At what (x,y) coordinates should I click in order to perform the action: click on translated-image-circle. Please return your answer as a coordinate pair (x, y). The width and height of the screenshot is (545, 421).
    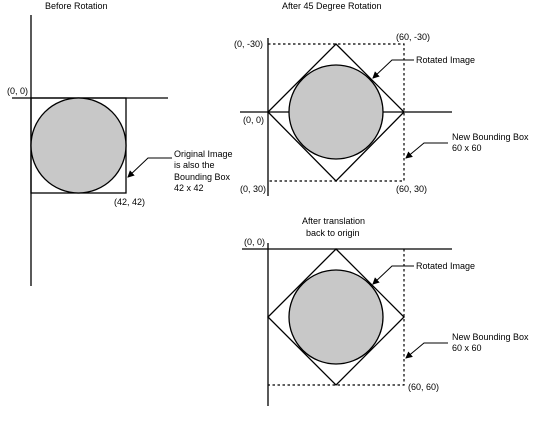
    Looking at the image, I should click on (336, 317).